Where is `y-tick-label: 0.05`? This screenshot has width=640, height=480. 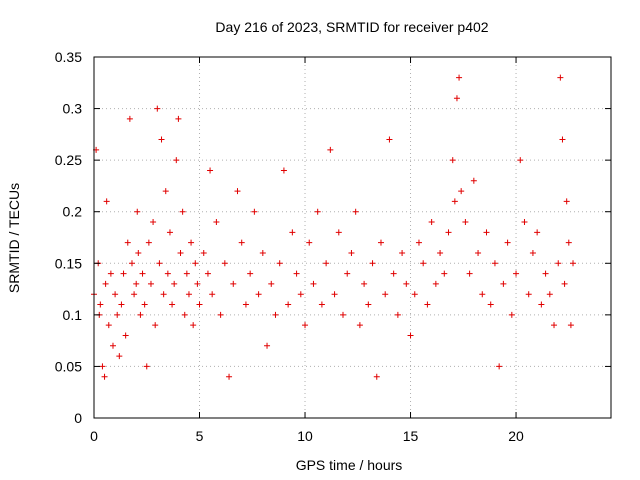 y-tick-label: 0.05 is located at coordinates (68, 366).